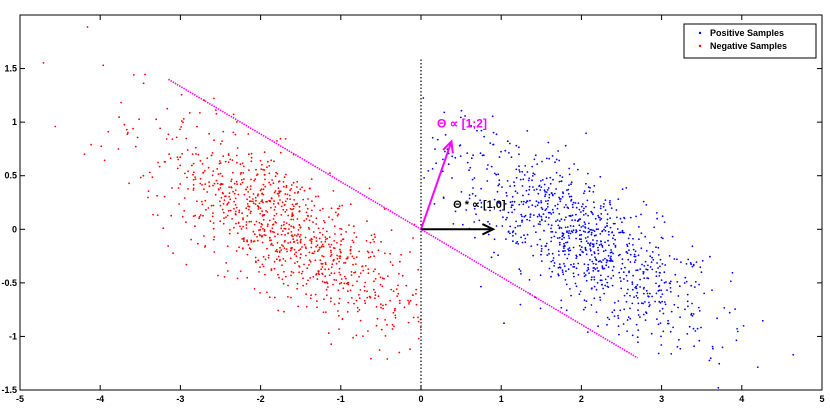  Describe the element at coordinates (9, 390) in the screenshot. I see `y-tick-label: -1.5` at that location.